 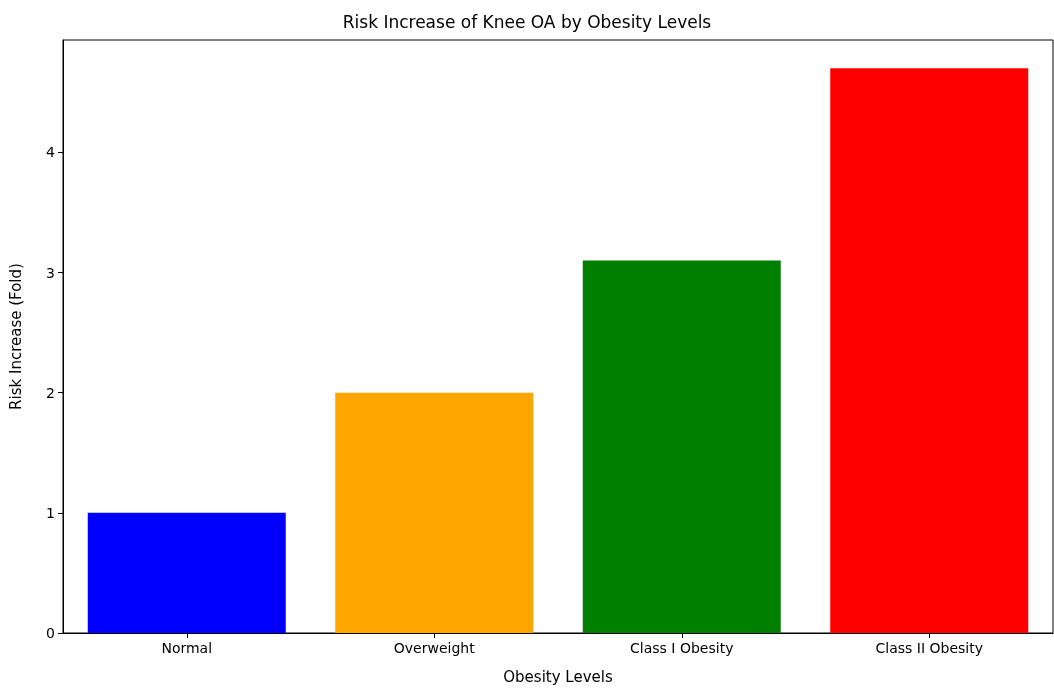 I want to click on y-tick-label: 2, so click(x=50, y=392).